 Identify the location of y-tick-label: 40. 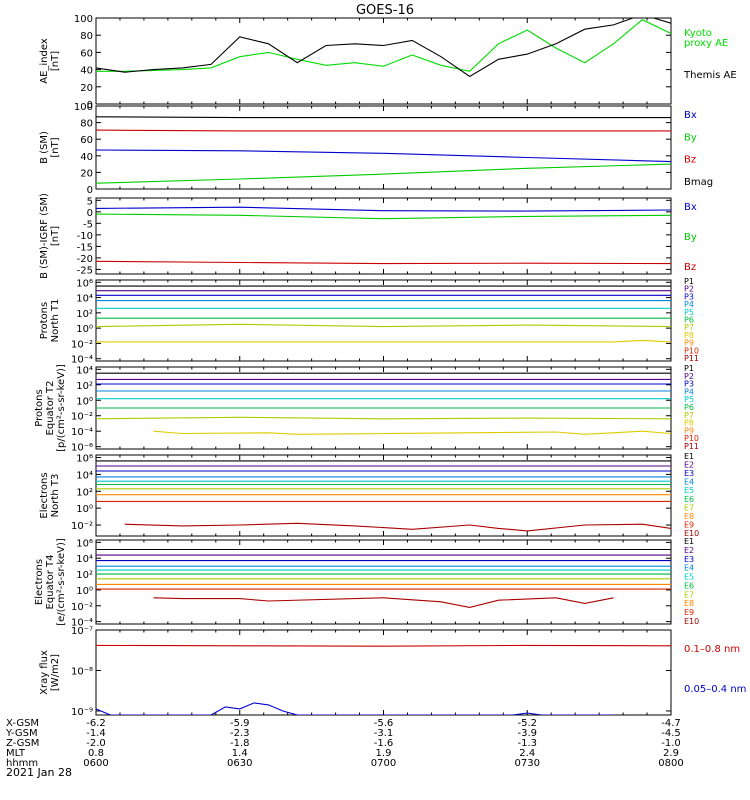
(86, 157).